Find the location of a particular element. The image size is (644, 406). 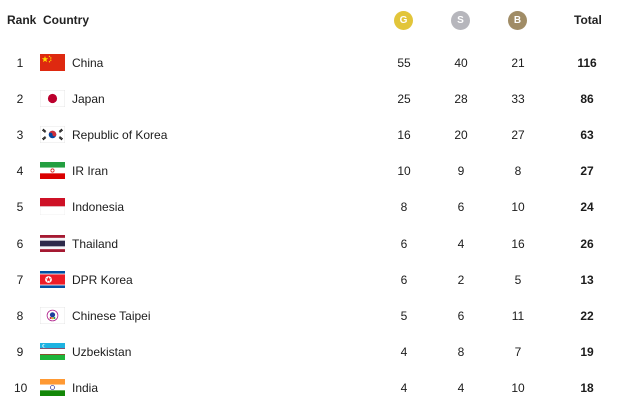

silver-count: 8 is located at coordinates (461, 351).